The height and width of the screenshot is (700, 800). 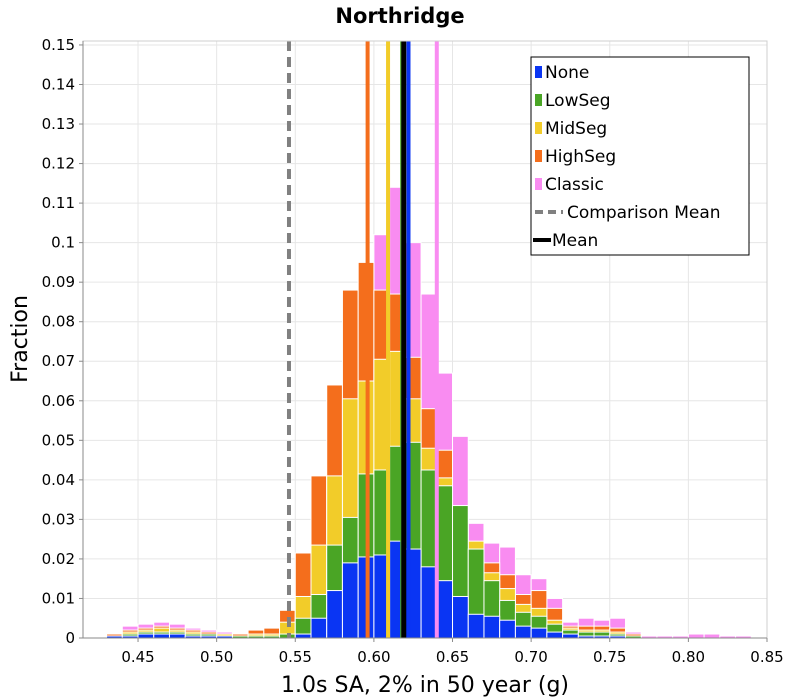 I want to click on x-tick-label: 0.55, so click(x=295, y=657).